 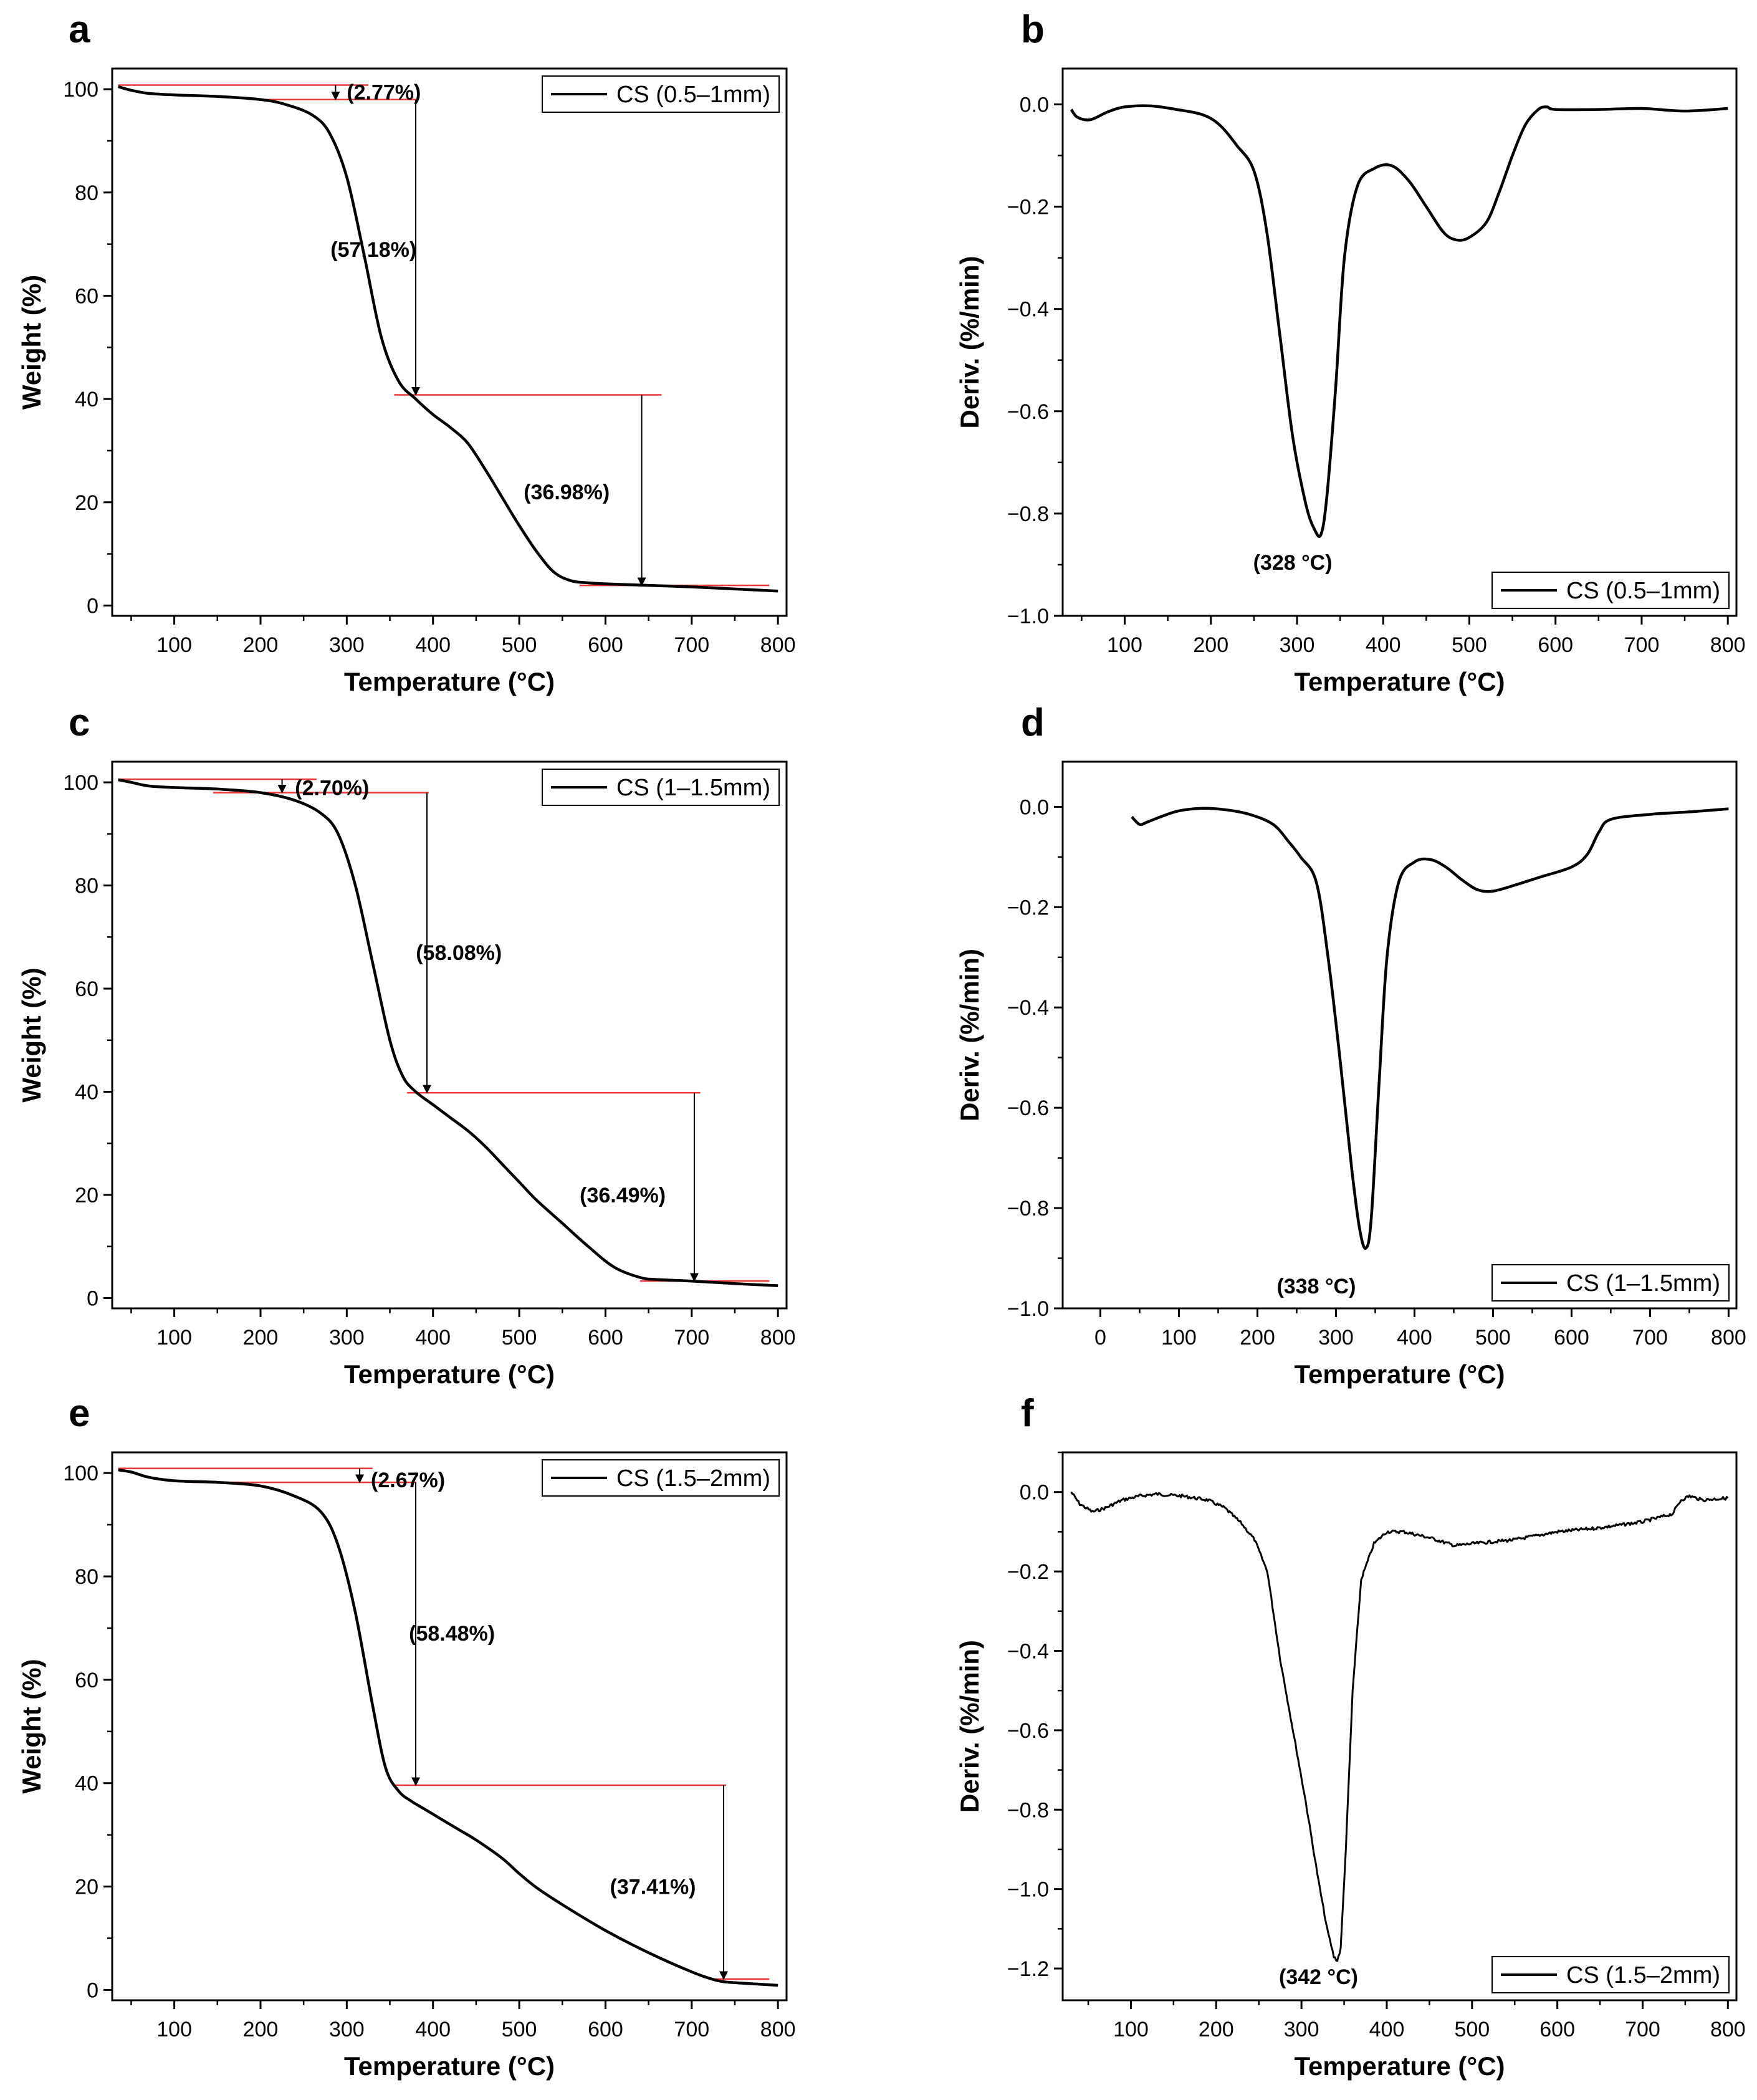 I want to click on legend-label: CS (1–1.5mm), so click(x=1643, y=1283).